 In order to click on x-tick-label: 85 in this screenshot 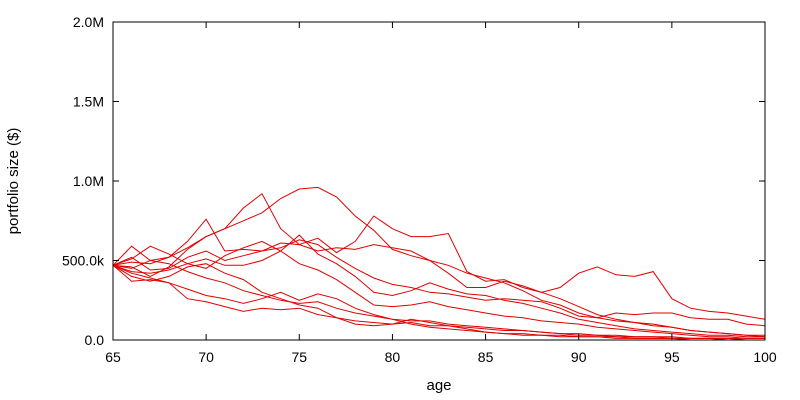, I will do `click(486, 357)`.